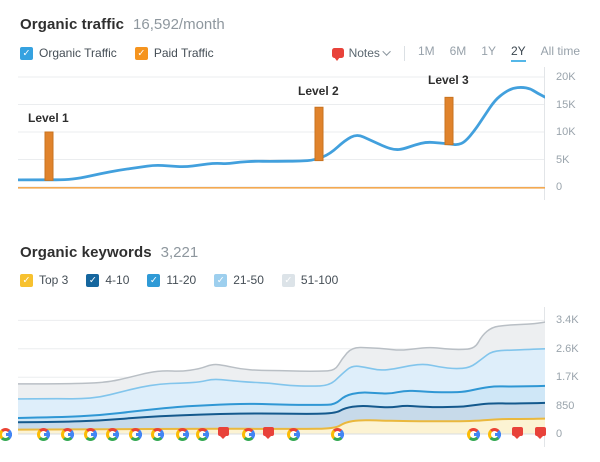 Image resolution: width=600 pixels, height=462 pixels. I want to click on annotation-label-level-1: Level 1, so click(48, 118).